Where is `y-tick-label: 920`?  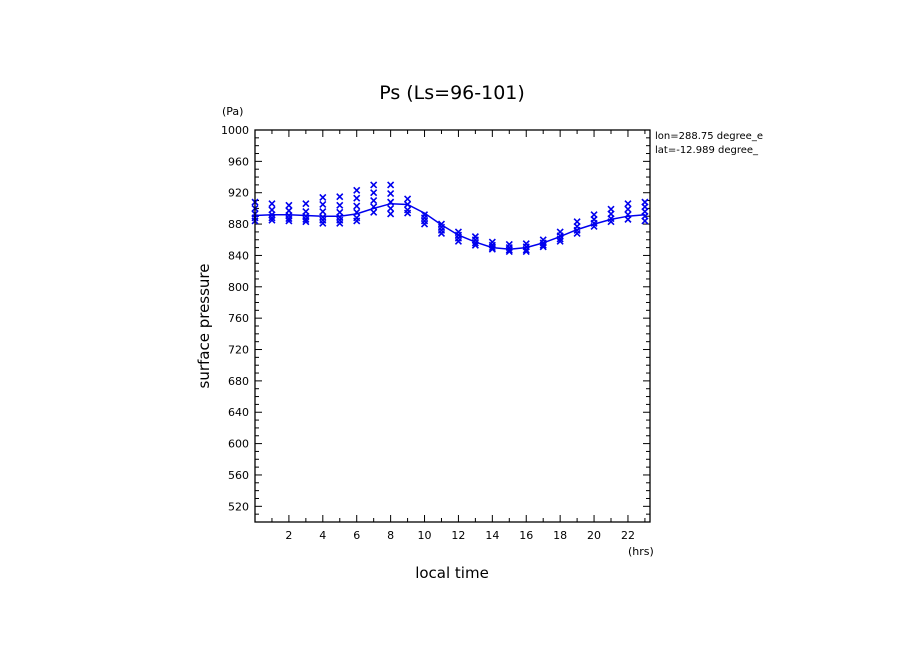 y-tick-label: 920 is located at coordinates (238, 193).